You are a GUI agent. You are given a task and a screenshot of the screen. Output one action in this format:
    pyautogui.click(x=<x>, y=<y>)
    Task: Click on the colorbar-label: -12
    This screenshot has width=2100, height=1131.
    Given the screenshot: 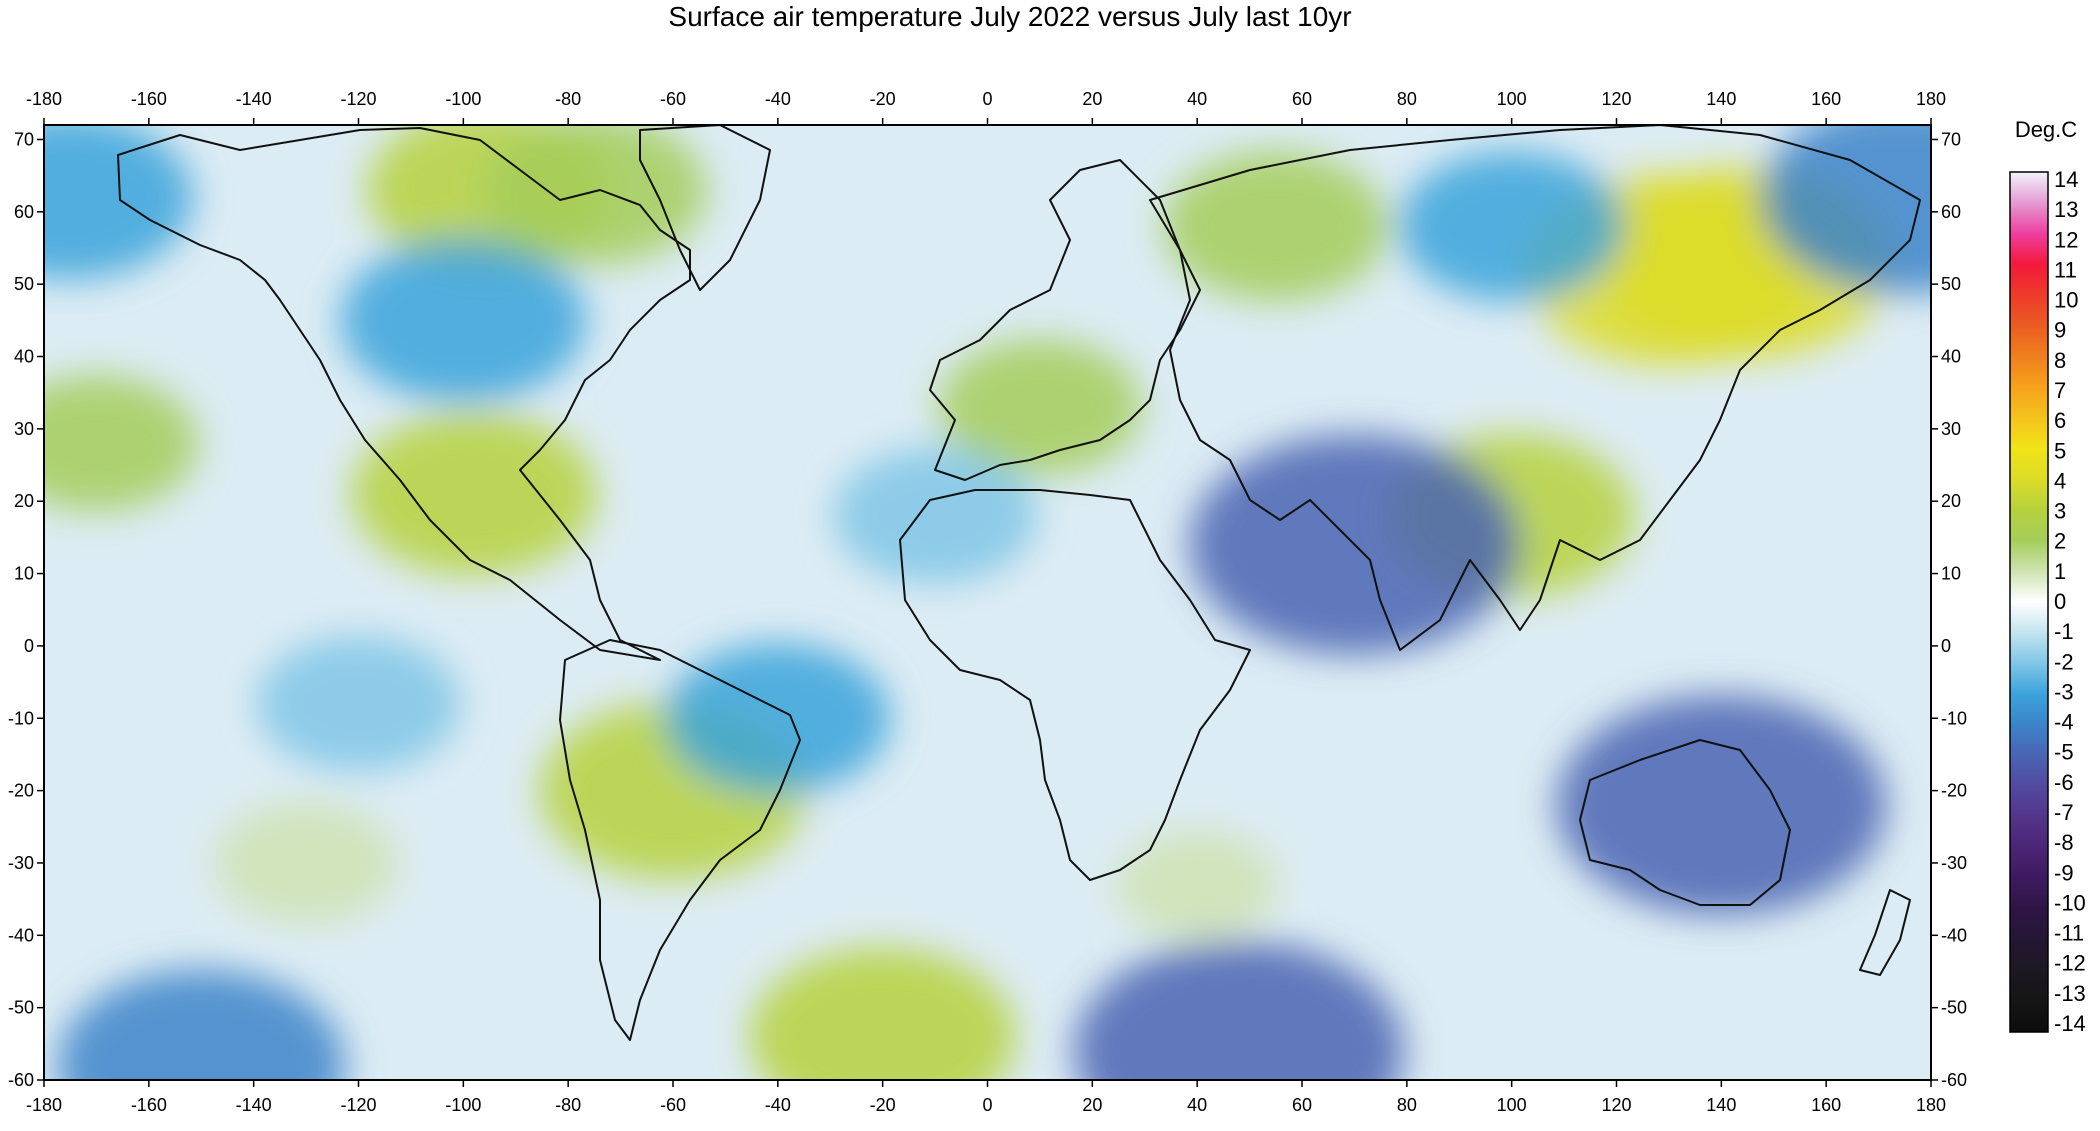 What is the action you would take?
    pyautogui.click(x=2070, y=963)
    